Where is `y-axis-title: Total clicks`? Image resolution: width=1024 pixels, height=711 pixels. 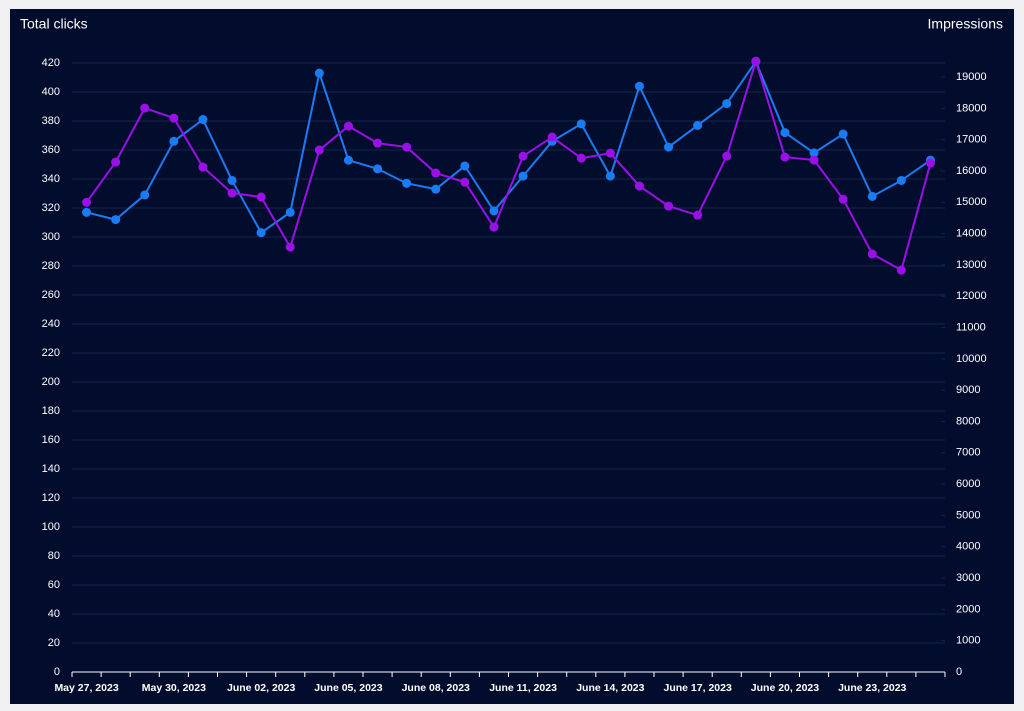 y-axis-title: Total clicks is located at coordinates (54, 24).